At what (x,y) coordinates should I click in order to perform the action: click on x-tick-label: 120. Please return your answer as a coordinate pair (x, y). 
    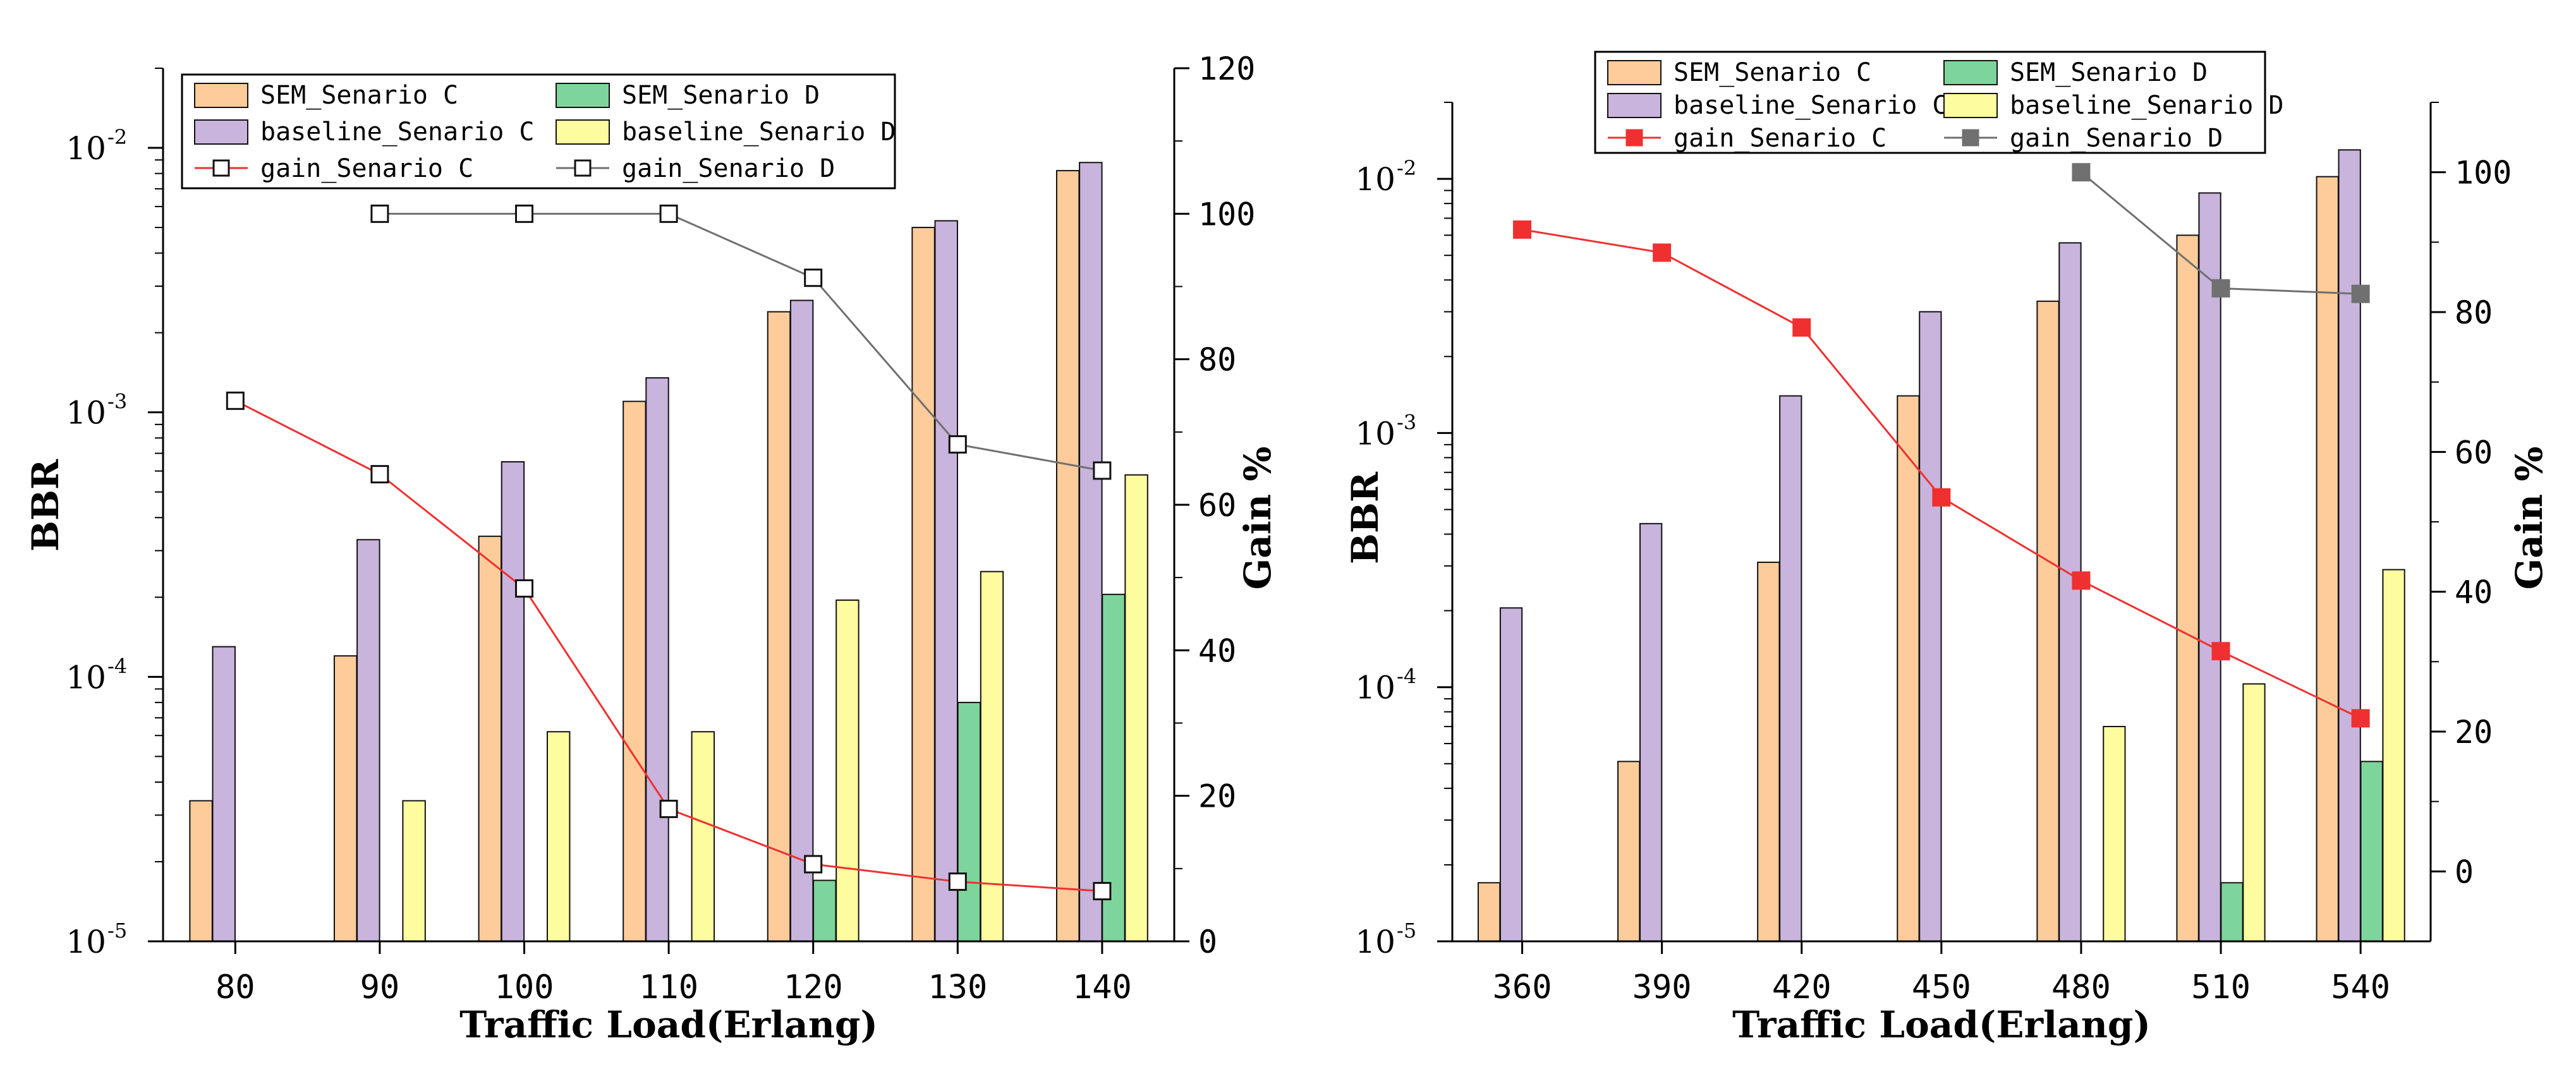
    Looking at the image, I should click on (813, 987).